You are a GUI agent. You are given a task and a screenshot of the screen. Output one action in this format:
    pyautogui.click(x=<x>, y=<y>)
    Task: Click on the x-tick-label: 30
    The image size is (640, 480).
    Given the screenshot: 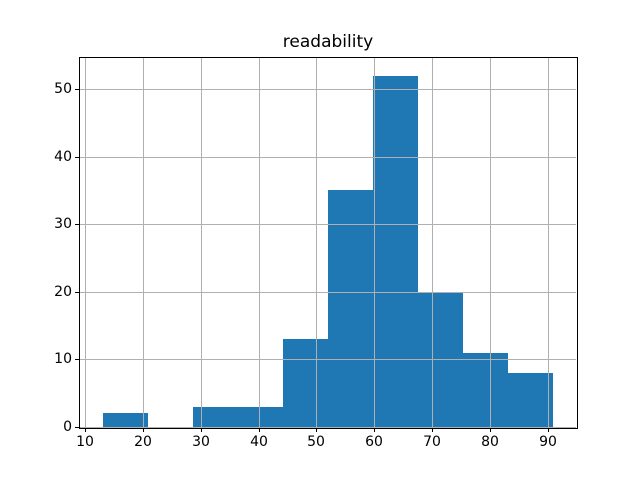 What is the action you would take?
    pyautogui.click(x=201, y=442)
    